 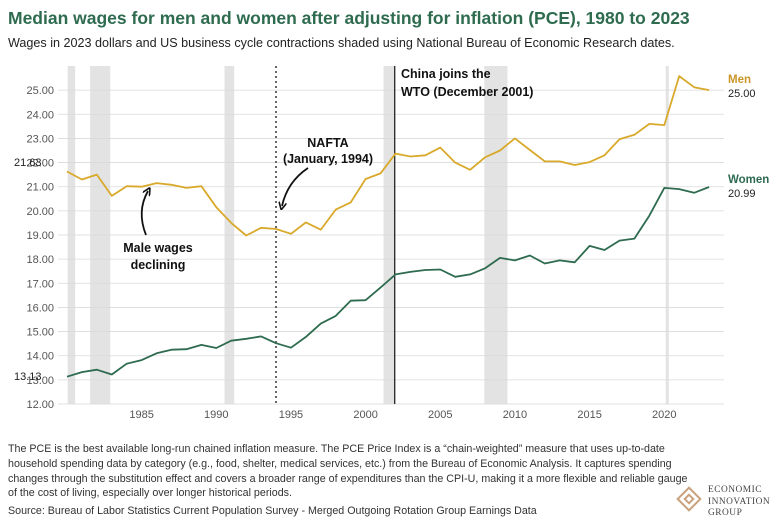 I want to click on x-tick-label: 2005, so click(x=440, y=415).